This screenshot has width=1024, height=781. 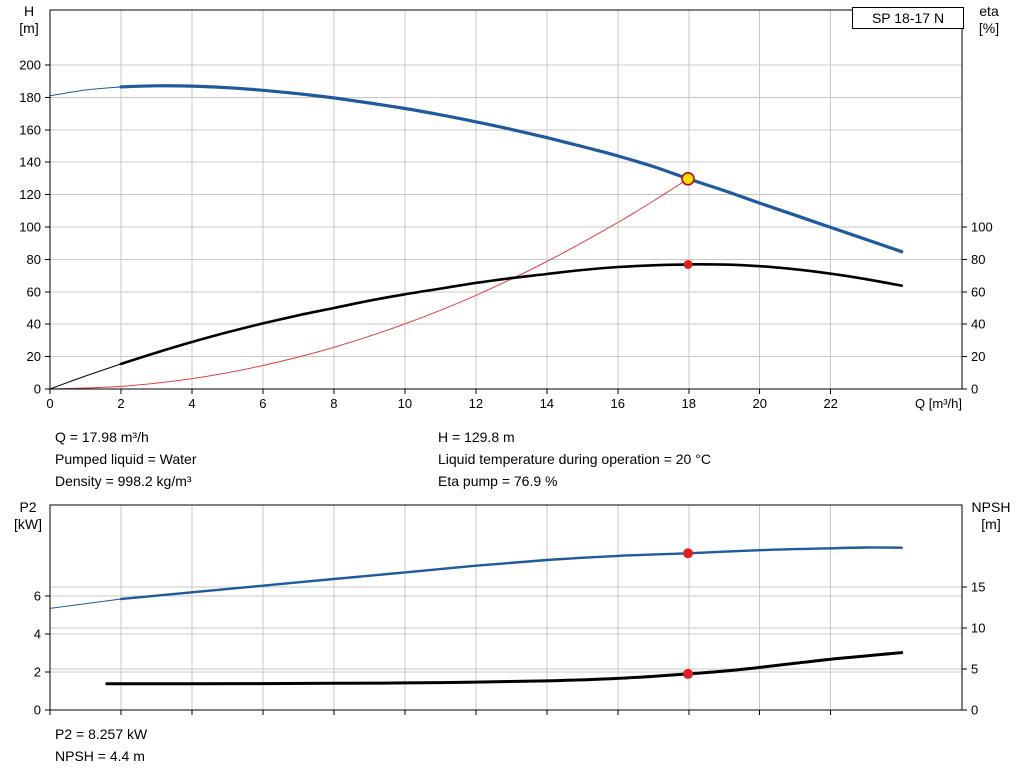 What do you see at coordinates (85, 603) in the screenshot?
I see `p2-curve-lead` at bounding box center [85, 603].